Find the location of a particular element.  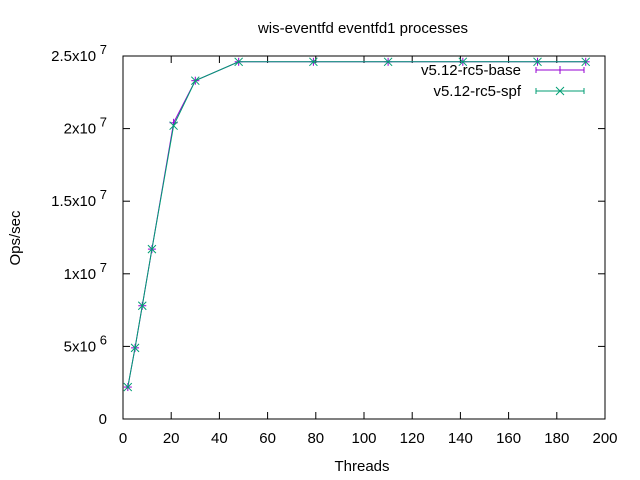

x-tick-label: 160 is located at coordinates (508, 438).